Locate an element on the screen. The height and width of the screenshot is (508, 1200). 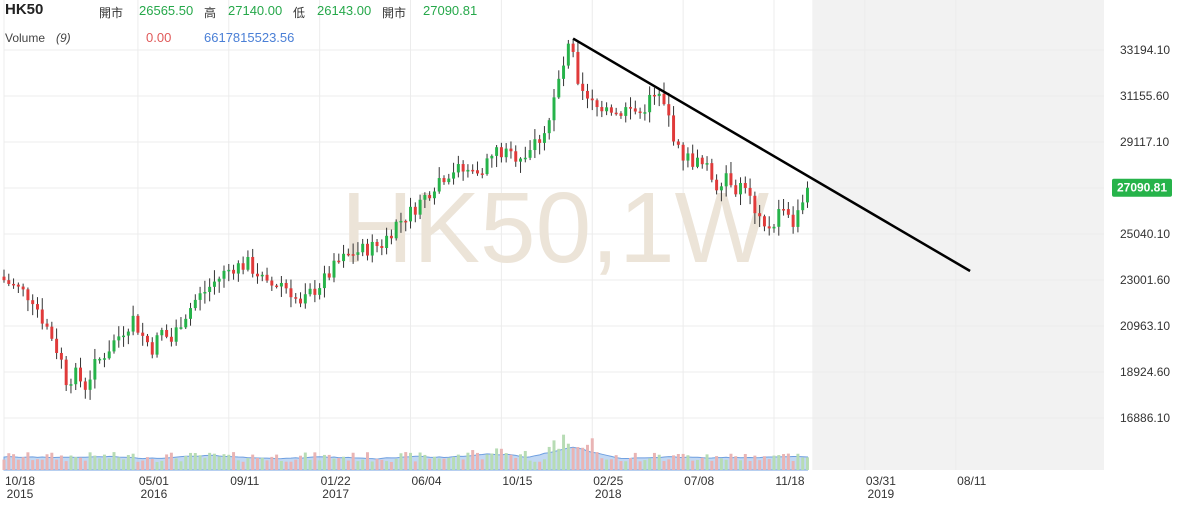
high-label: 高 is located at coordinates (210, 13).